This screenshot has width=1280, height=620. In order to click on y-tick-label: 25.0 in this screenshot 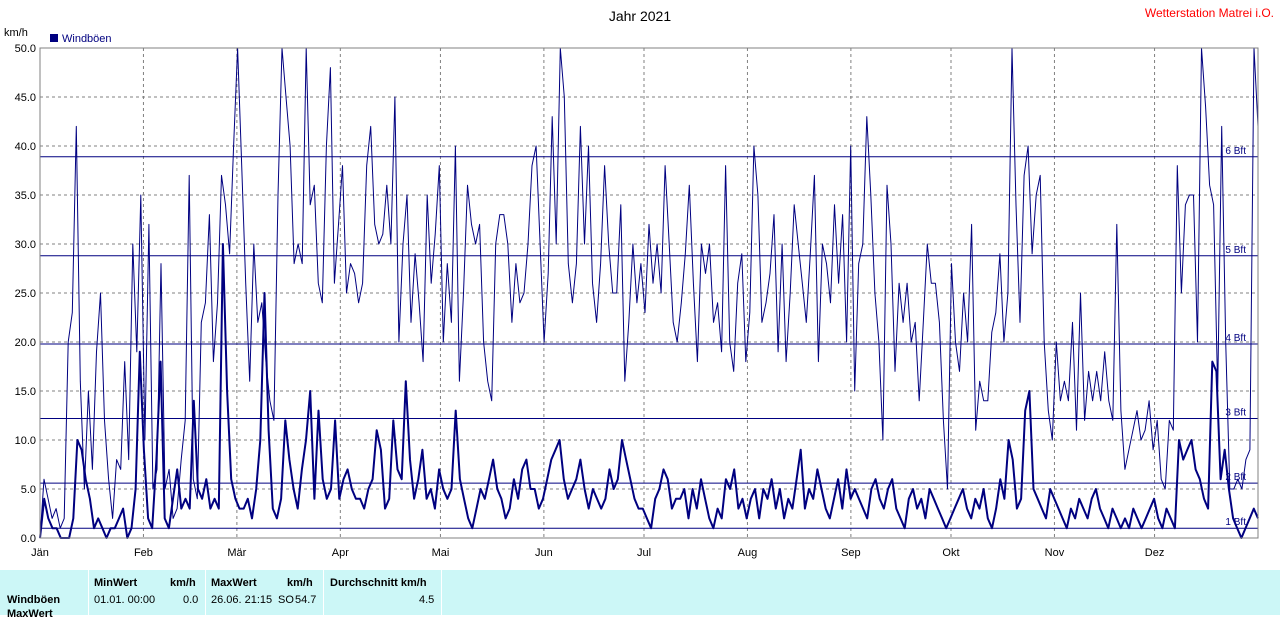, I will do `click(25, 294)`.